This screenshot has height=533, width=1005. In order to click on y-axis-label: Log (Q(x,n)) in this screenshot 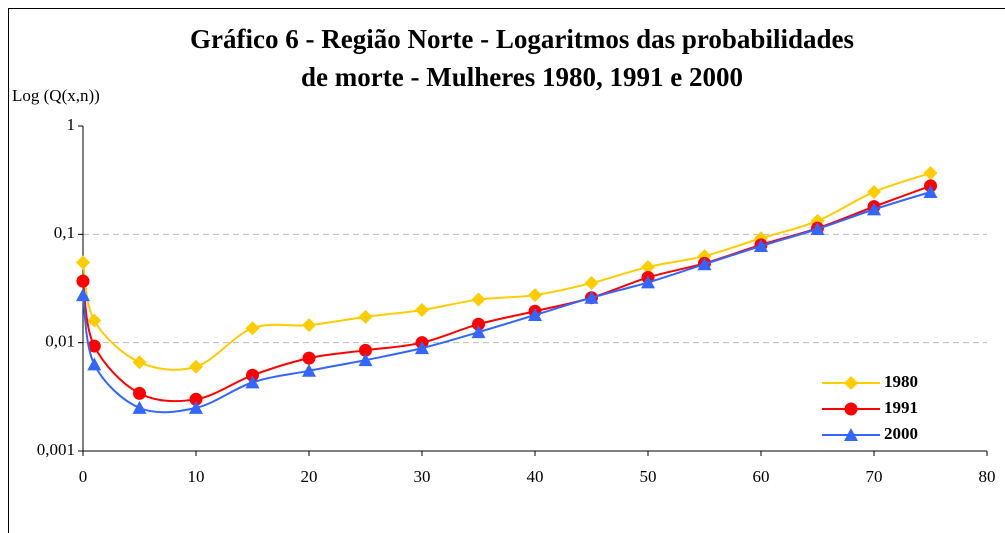, I will do `click(56, 95)`.